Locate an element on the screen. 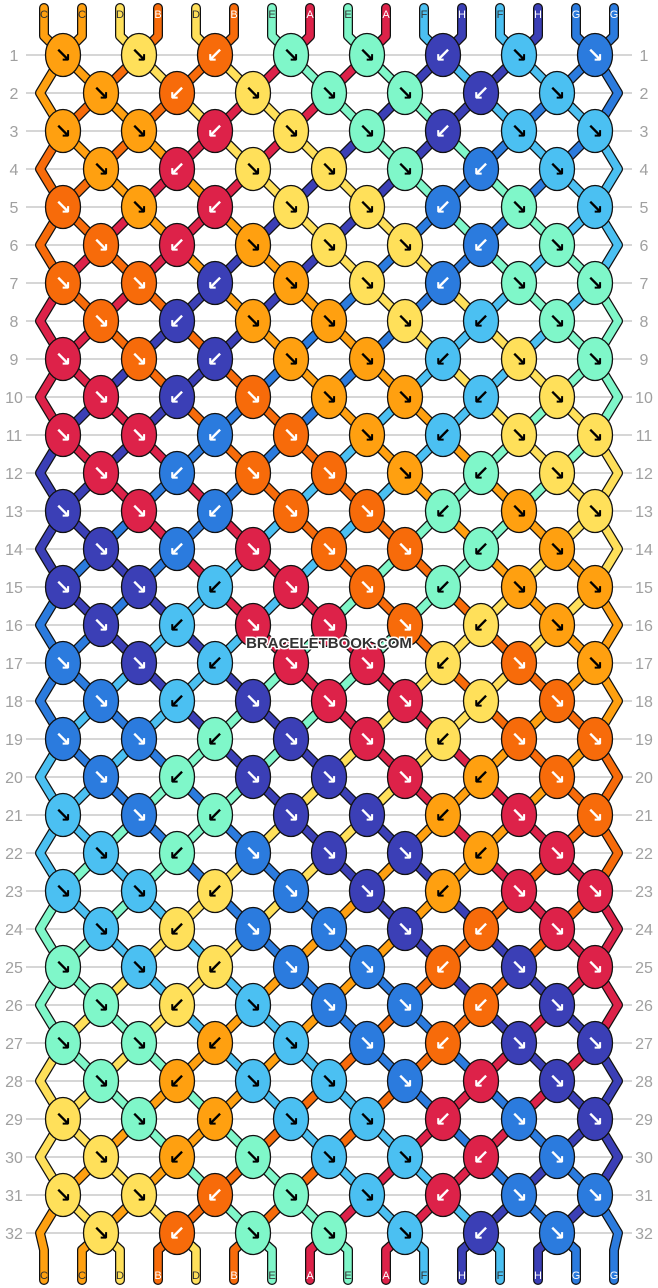  top-string-label: E is located at coordinates (347, 15).